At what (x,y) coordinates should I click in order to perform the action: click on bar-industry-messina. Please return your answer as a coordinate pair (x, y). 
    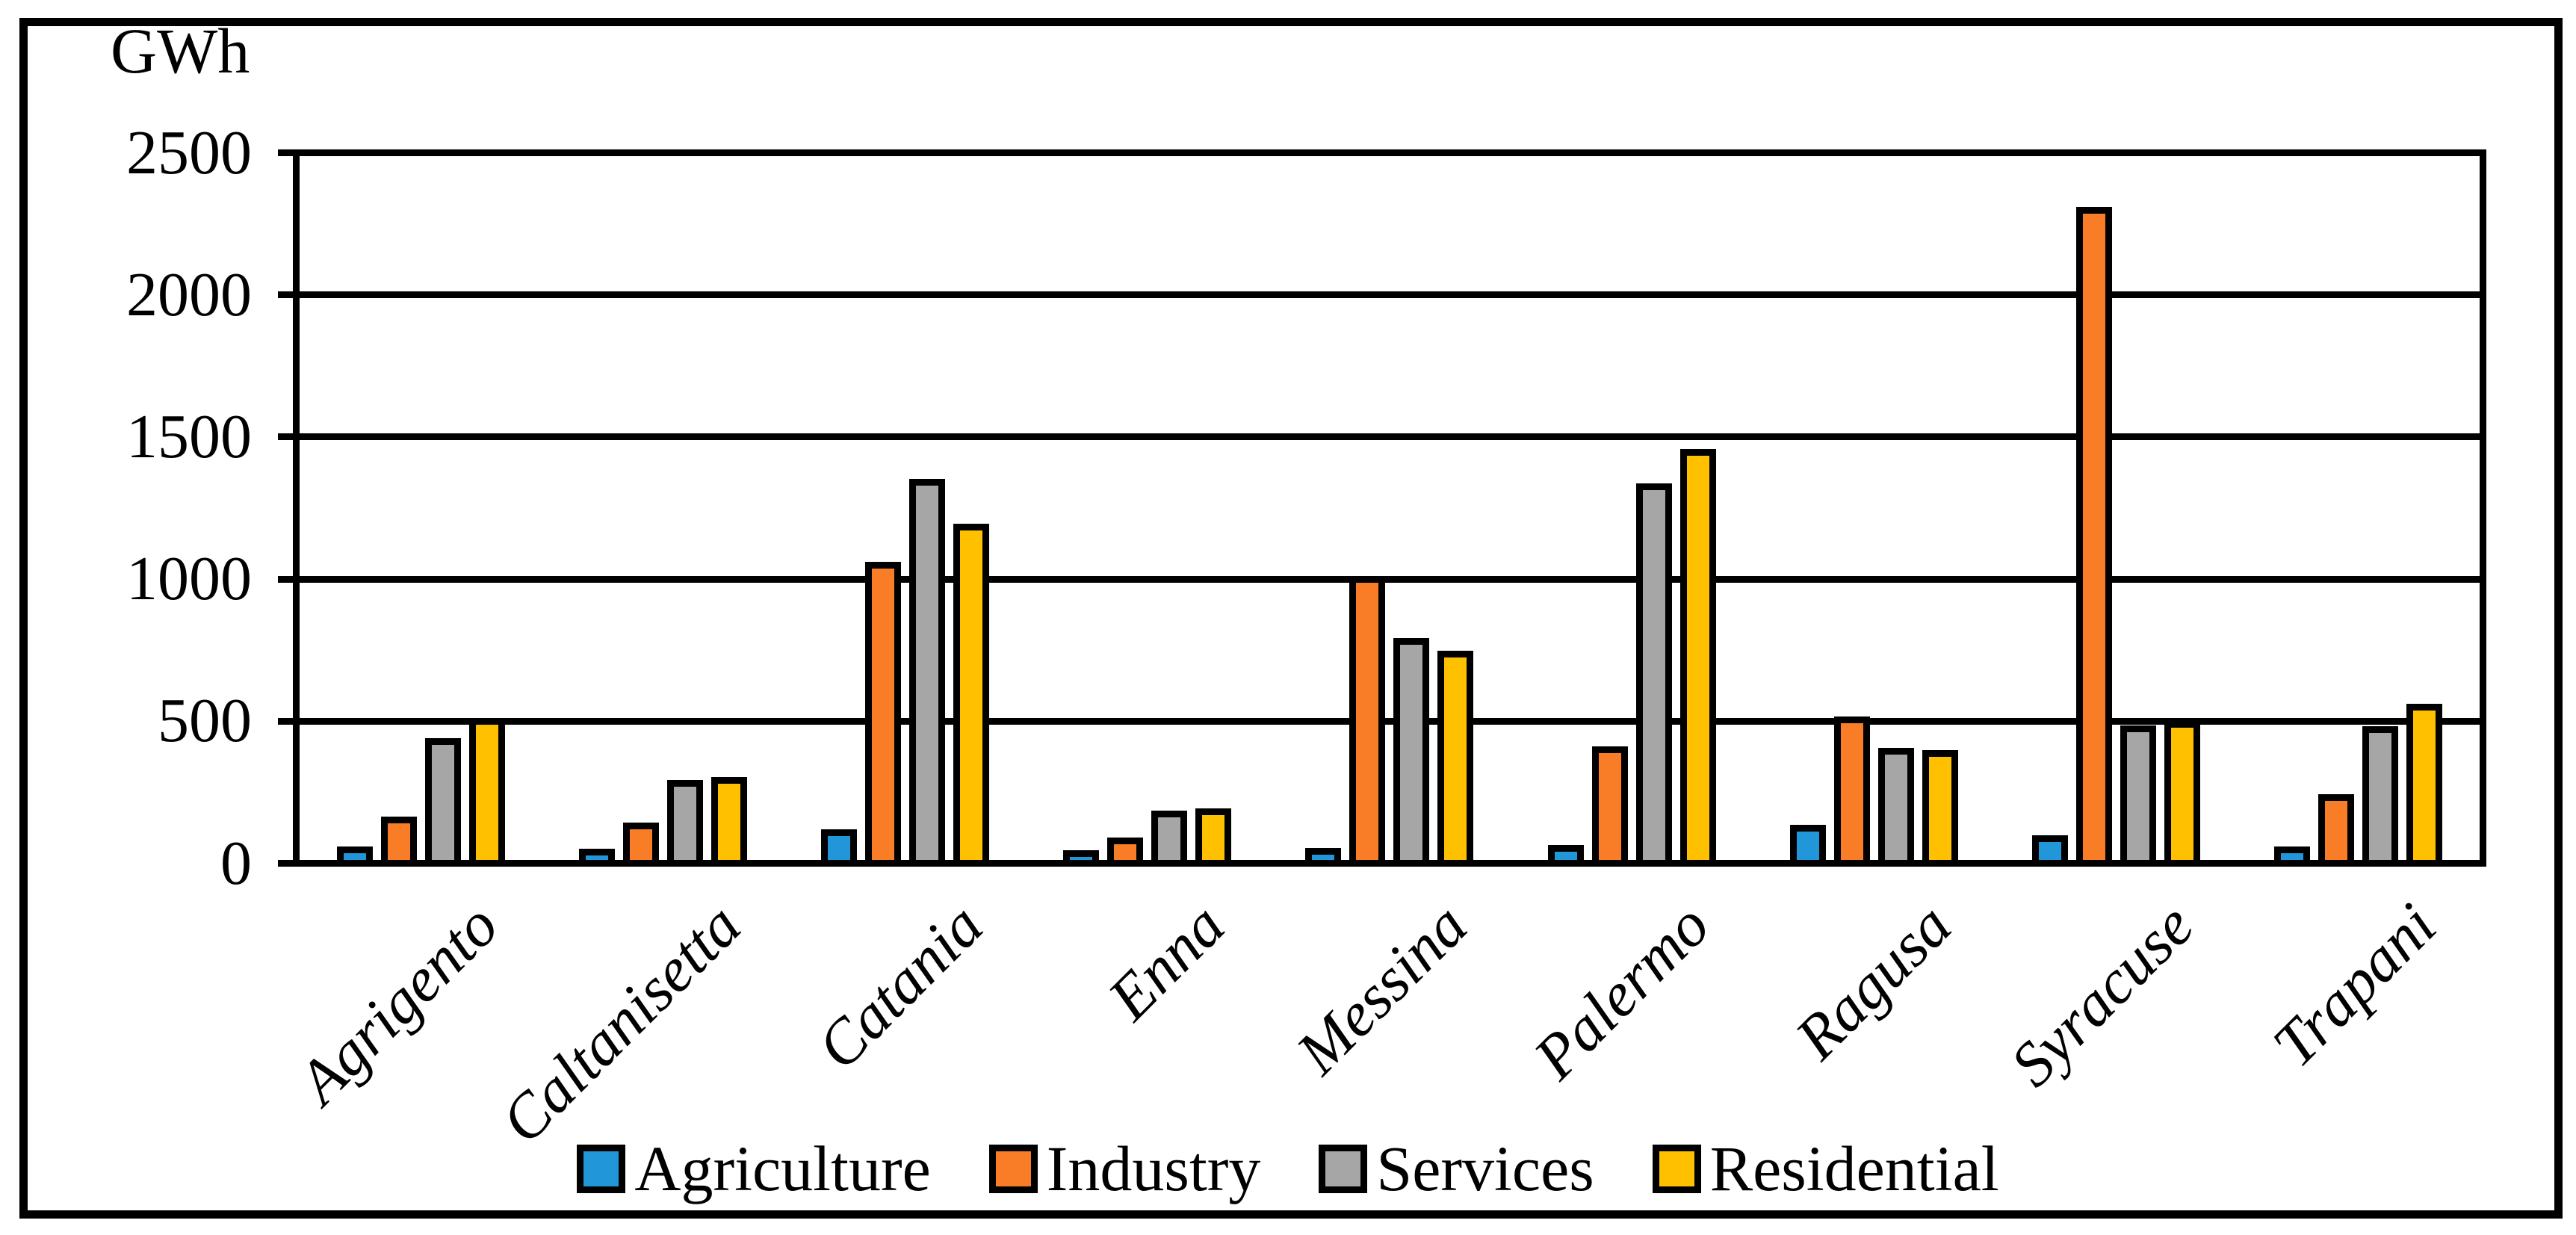
    Looking at the image, I should click on (1367, 721).